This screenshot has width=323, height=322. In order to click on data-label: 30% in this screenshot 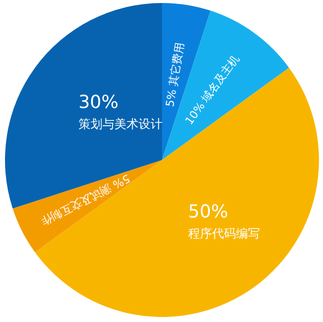, I will do `click(98, 102)`.